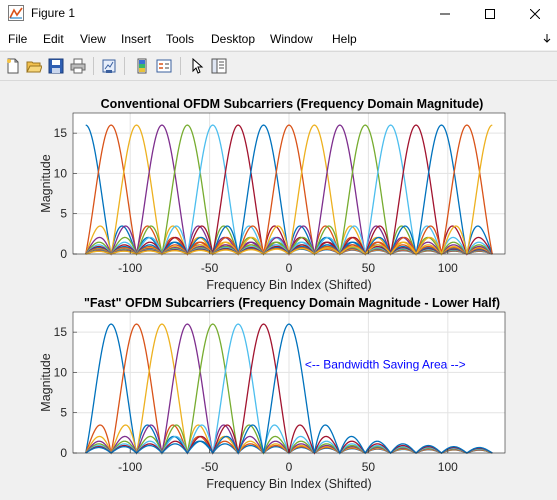 The image size is (557, 500). What do you see at coordinates (53, 39) in the screenshot?
I see `menu-edit: Edit` at bounding box center [53, 39].